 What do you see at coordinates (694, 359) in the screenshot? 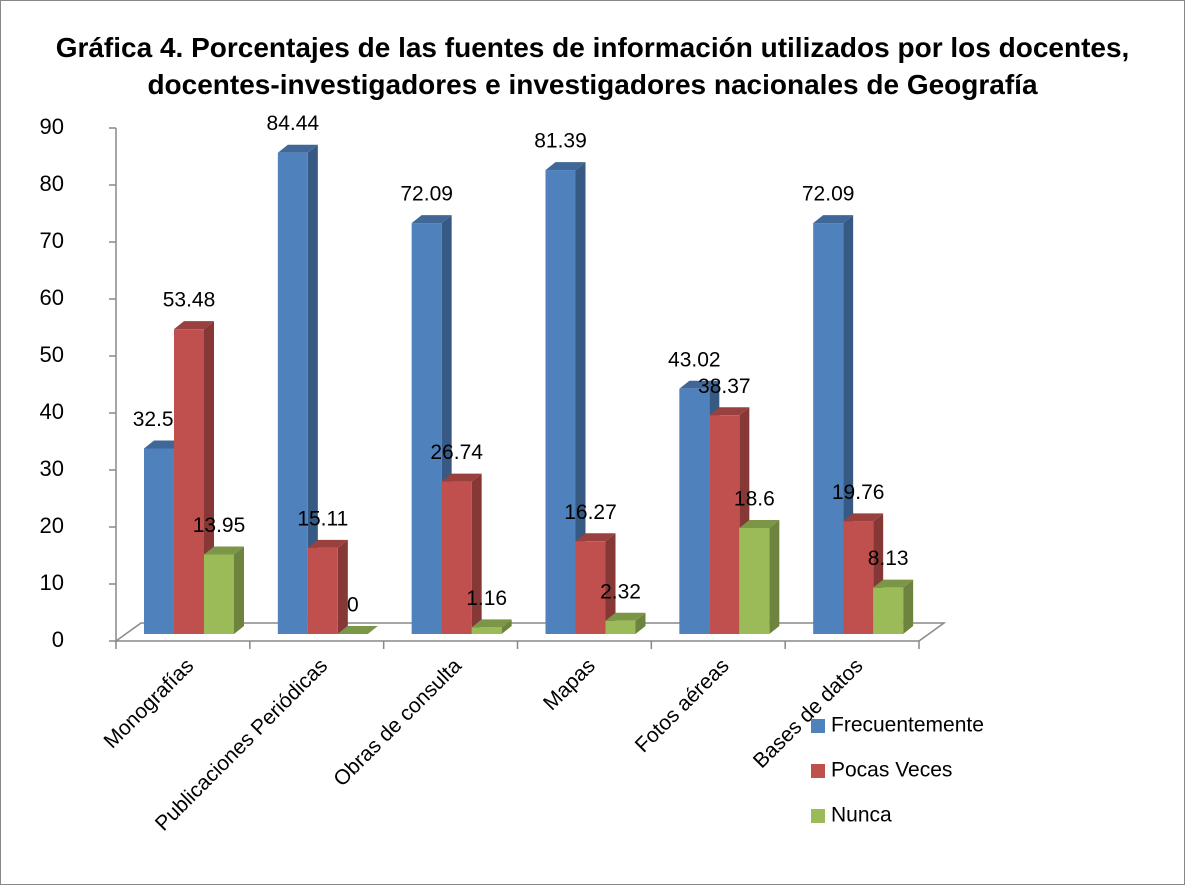
I see `data-label: 43.02` at bounding box center [694, 359].